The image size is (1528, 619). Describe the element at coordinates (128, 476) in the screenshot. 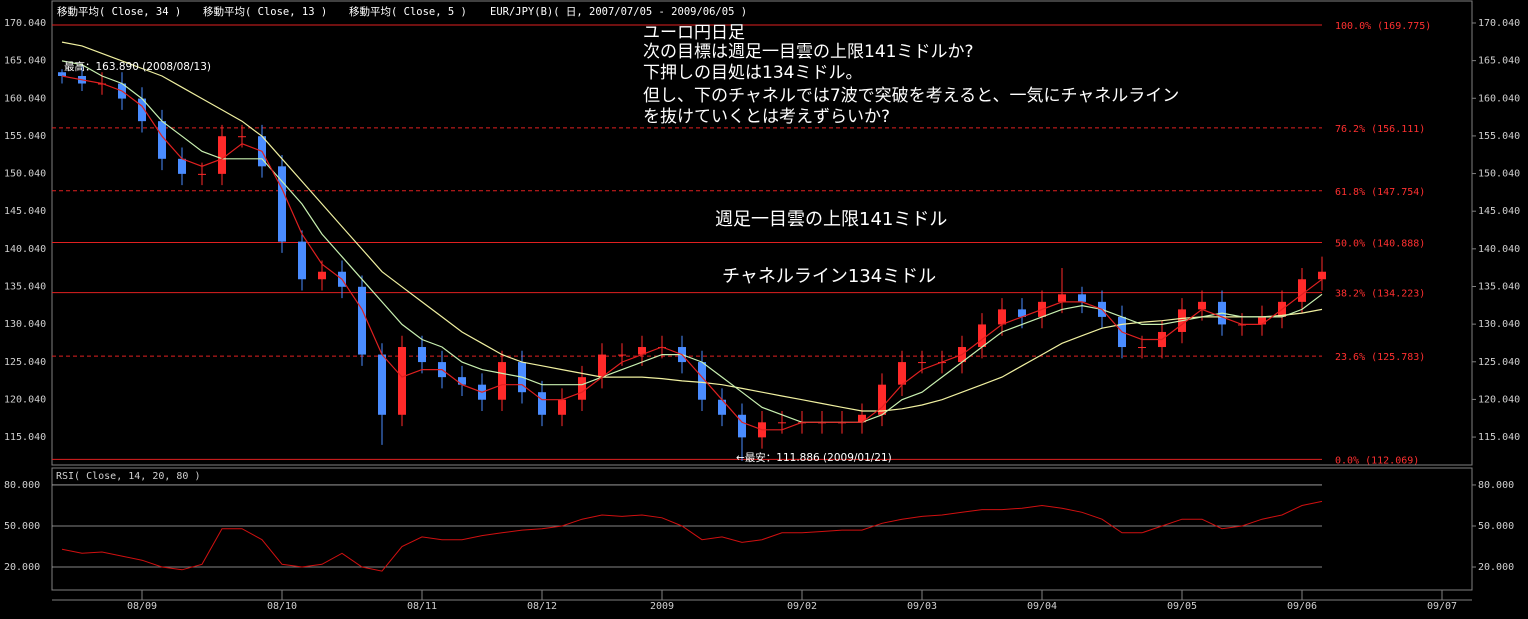

I see `rsi-title: RSI( Close, 14, 20, 80 )` at that location.